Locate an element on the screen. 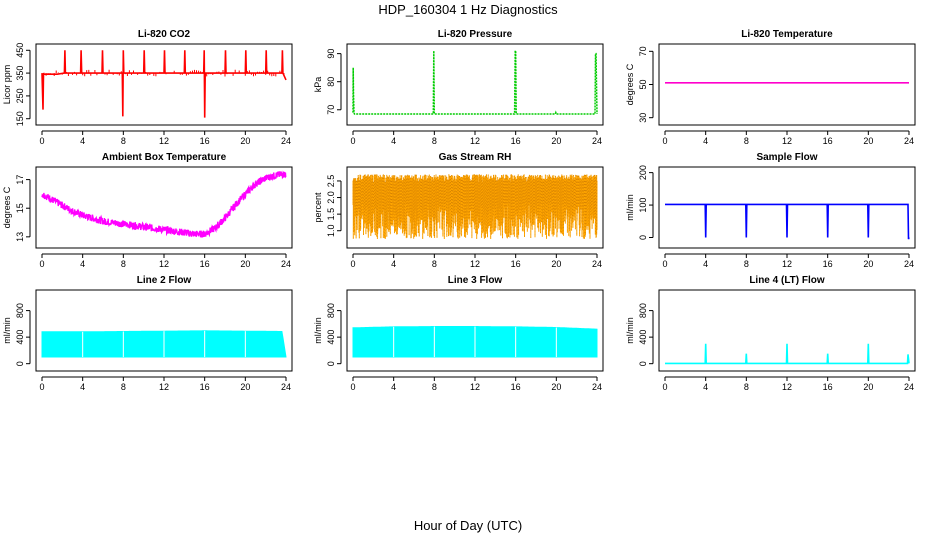  x-axis-caption: Hour of Day (UTC) is located at coordinates (468, 525).